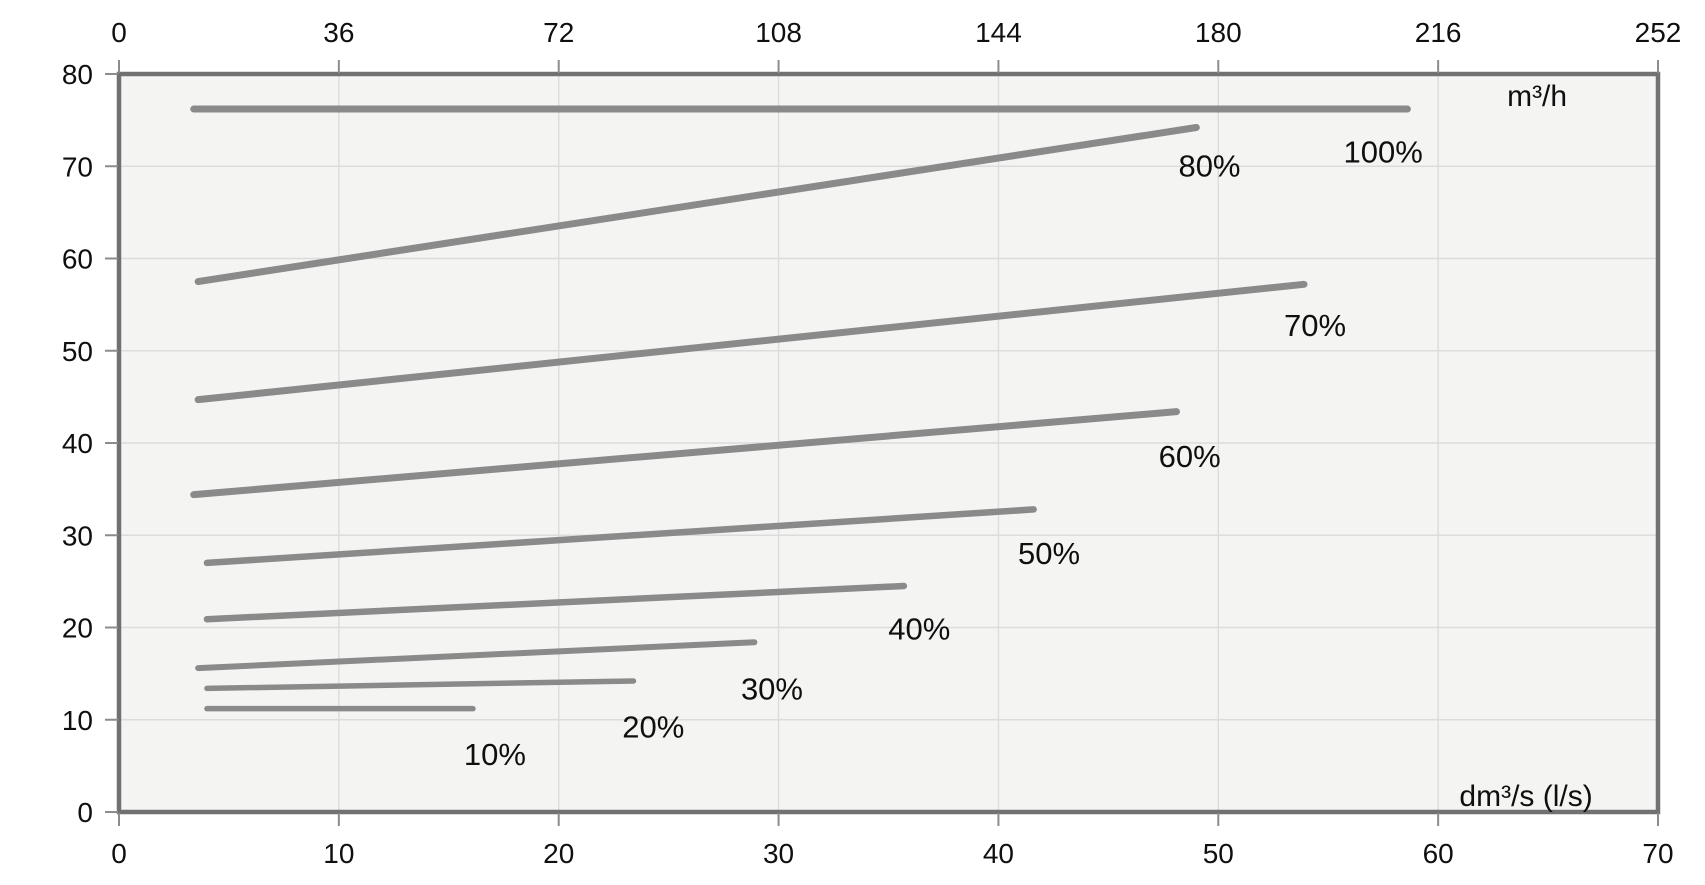  What do you see at coordinates (476, 655) in the screenshot?
I see `curve-30%` at bounding box center [476, 655].